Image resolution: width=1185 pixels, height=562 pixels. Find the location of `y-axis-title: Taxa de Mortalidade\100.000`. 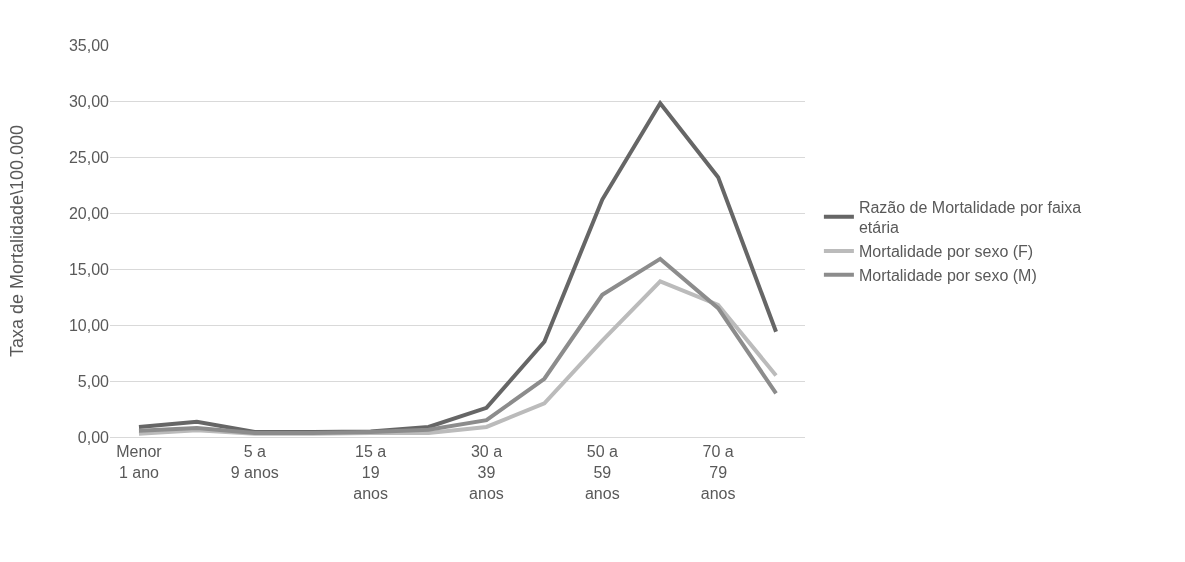

y-axis-title: Taxa de Mortalidade\100.000 is located at coordinates (17, 241).